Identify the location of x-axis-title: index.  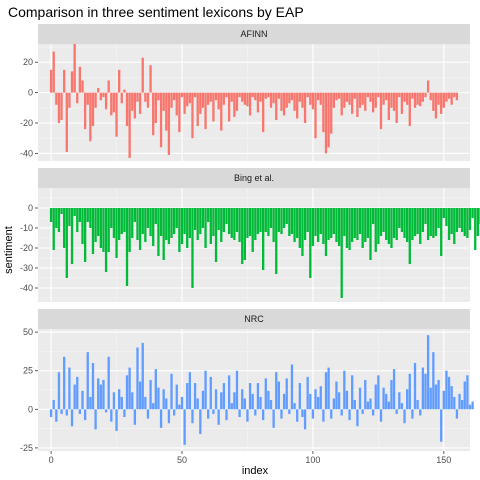
(255, 471).